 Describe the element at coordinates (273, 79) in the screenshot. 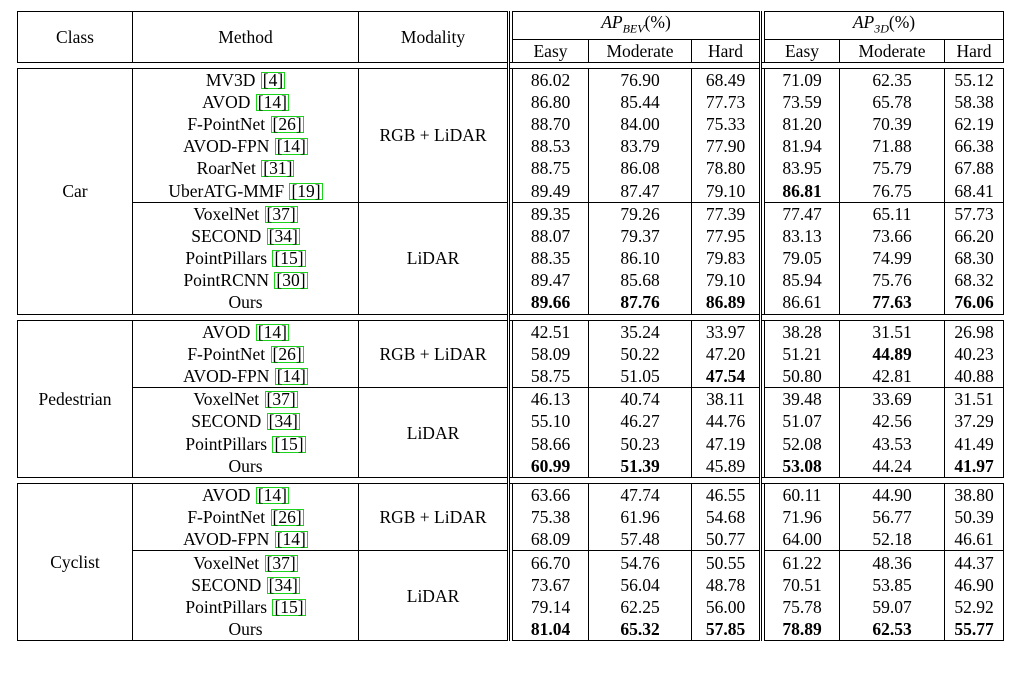

I see `citation-link: [4]` at that location.